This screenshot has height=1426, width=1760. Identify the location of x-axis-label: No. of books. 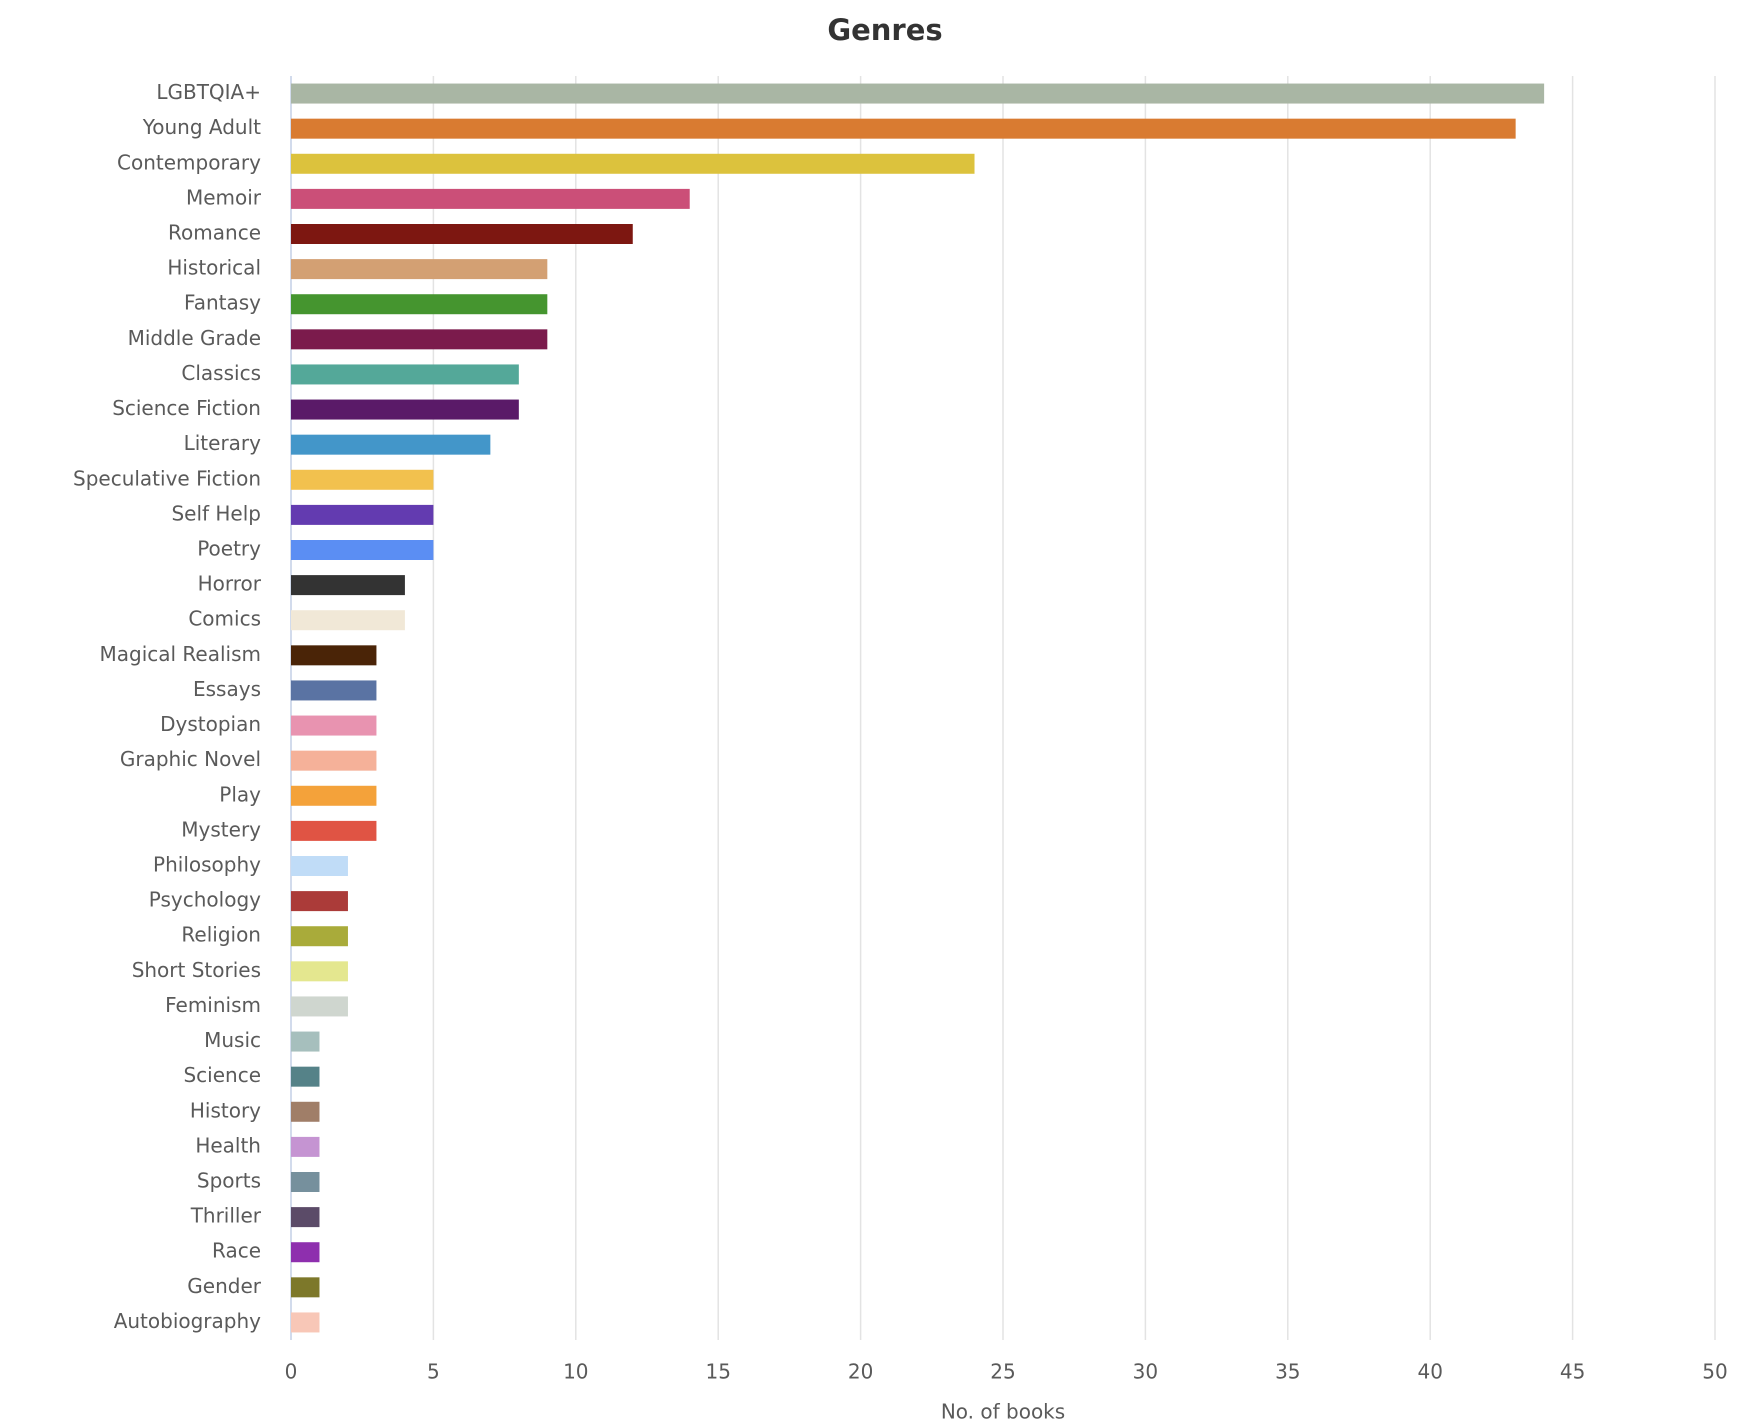
(1003, 1412).